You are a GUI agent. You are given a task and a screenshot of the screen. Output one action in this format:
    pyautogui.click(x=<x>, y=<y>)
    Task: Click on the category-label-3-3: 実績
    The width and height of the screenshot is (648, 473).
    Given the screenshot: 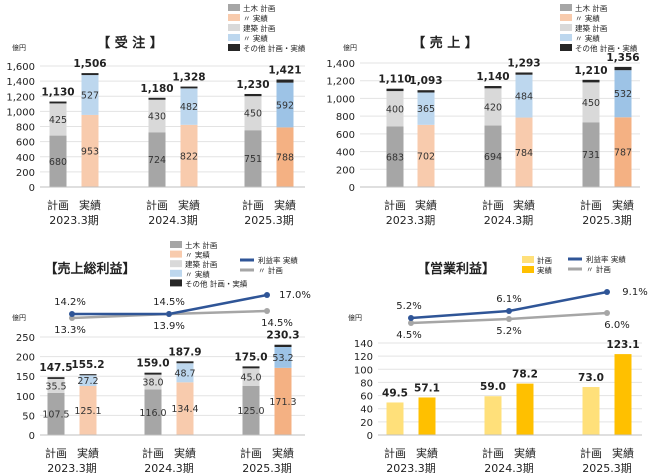 What is the action you would take?
    pyautogui.click(x=525, y=453)
    